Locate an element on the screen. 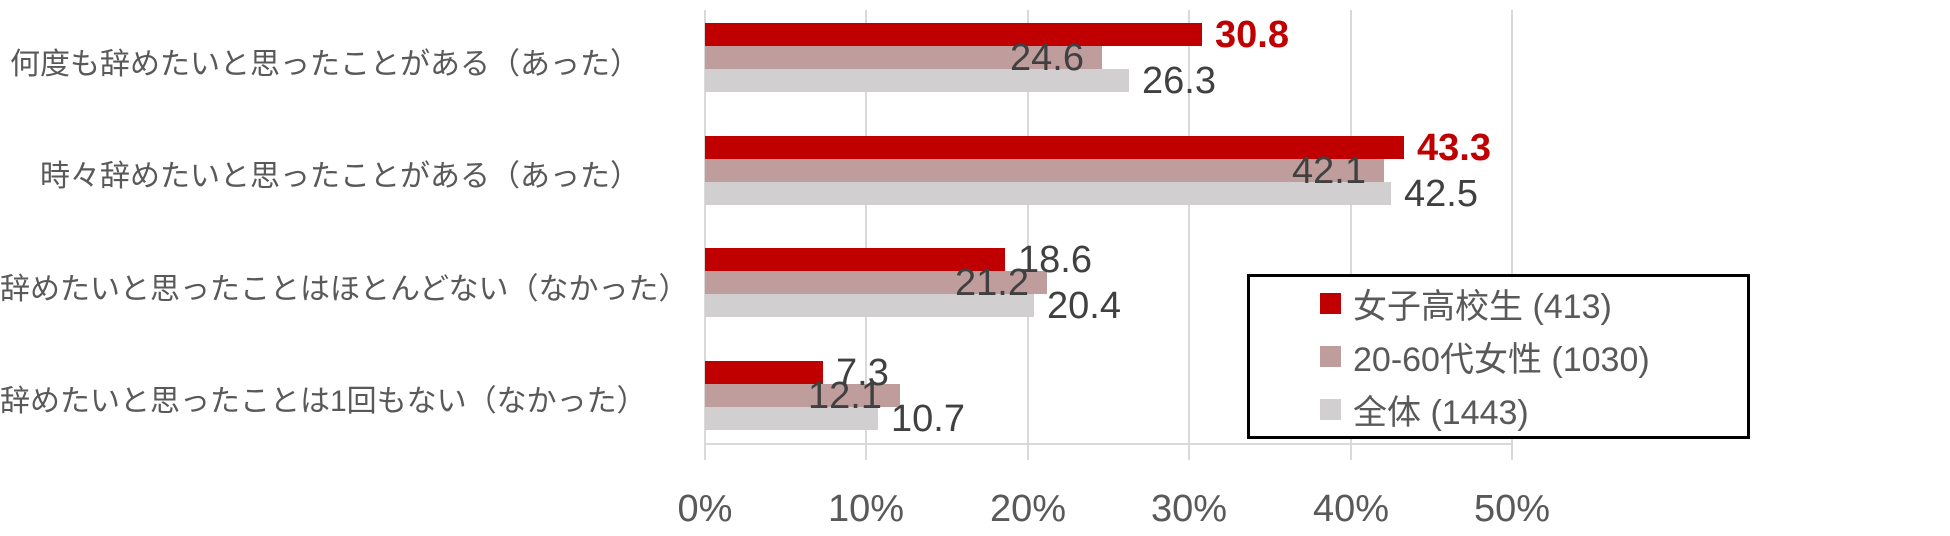  category-label: 辞めたいと思ったことは1回もない（なかった） is located at coordinates (323, 401).